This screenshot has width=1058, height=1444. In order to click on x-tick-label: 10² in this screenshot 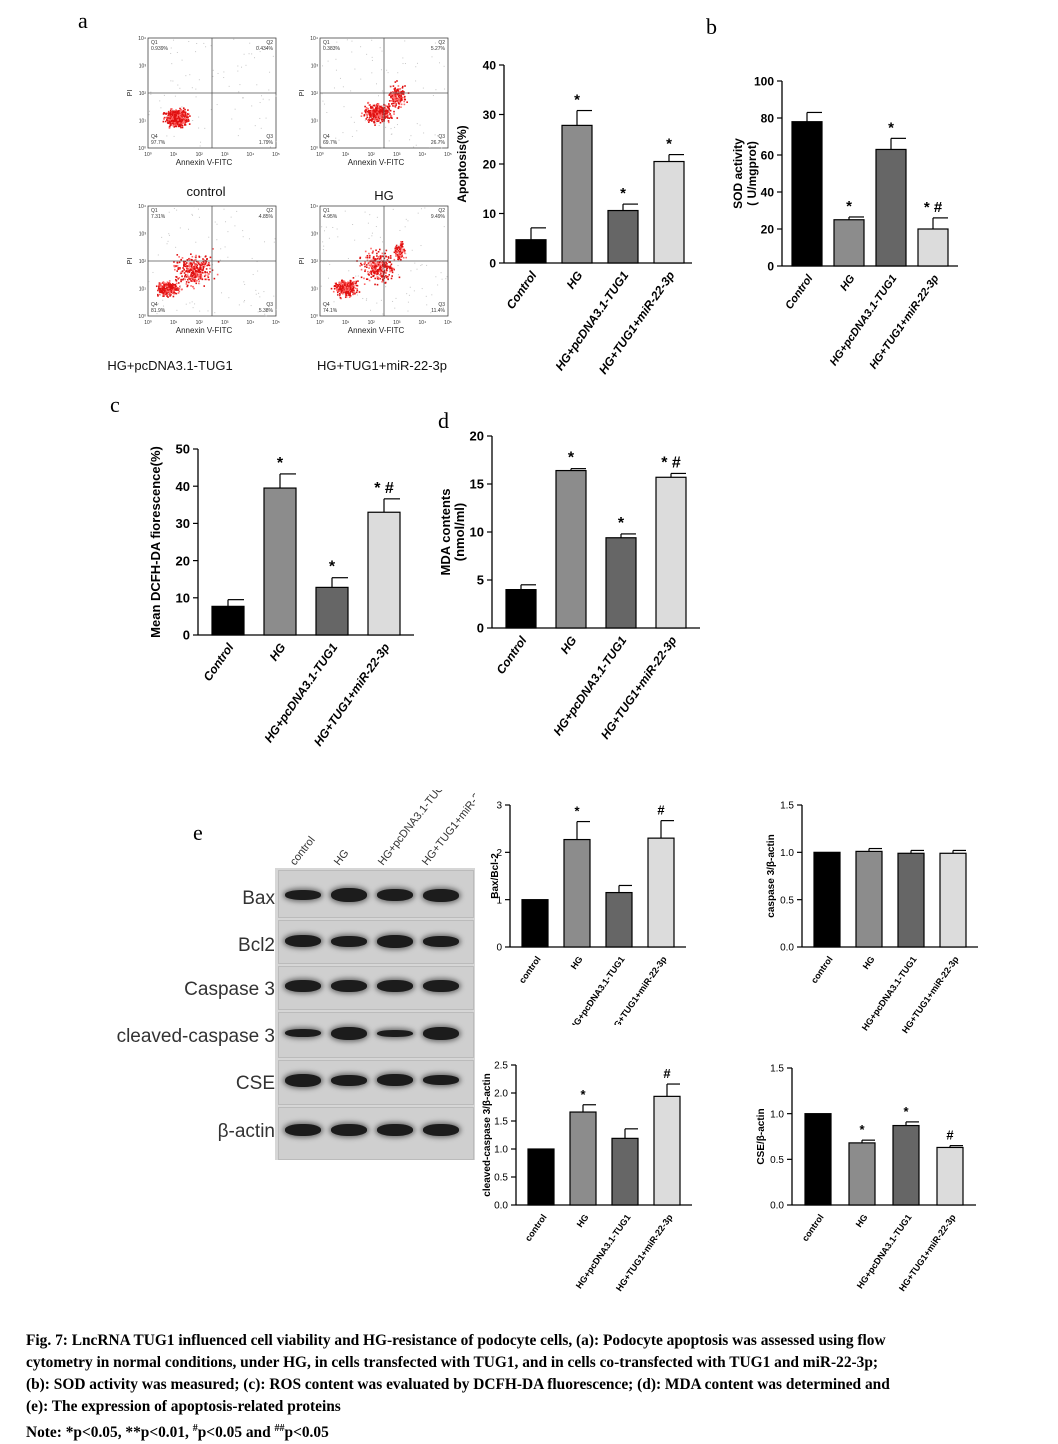, I will do `click(200, 323)`.